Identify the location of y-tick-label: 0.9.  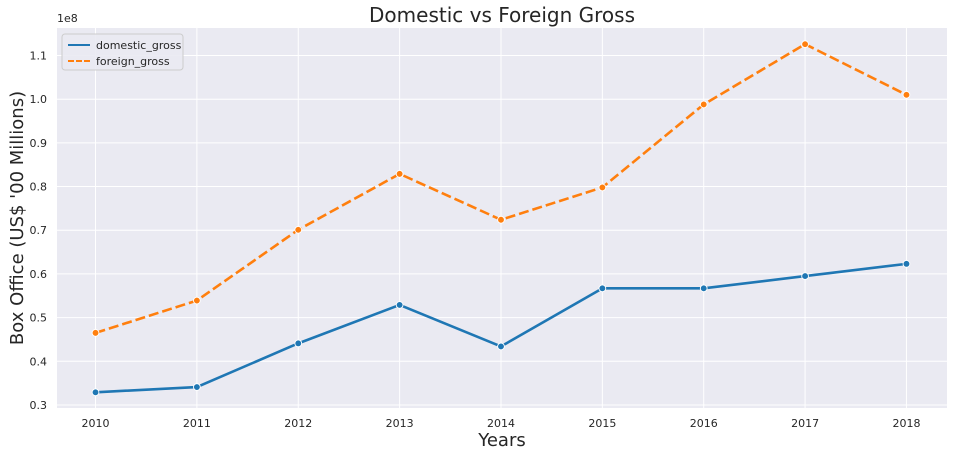
(39, 143).